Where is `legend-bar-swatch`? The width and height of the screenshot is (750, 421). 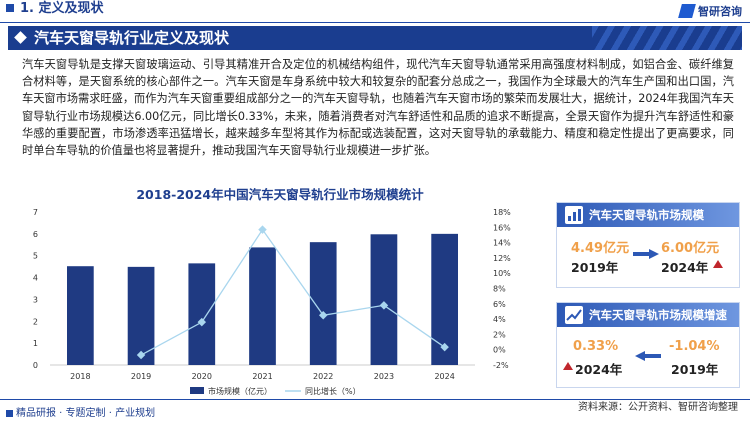 legend-bar-swatch is located at coordinates (197, 390).